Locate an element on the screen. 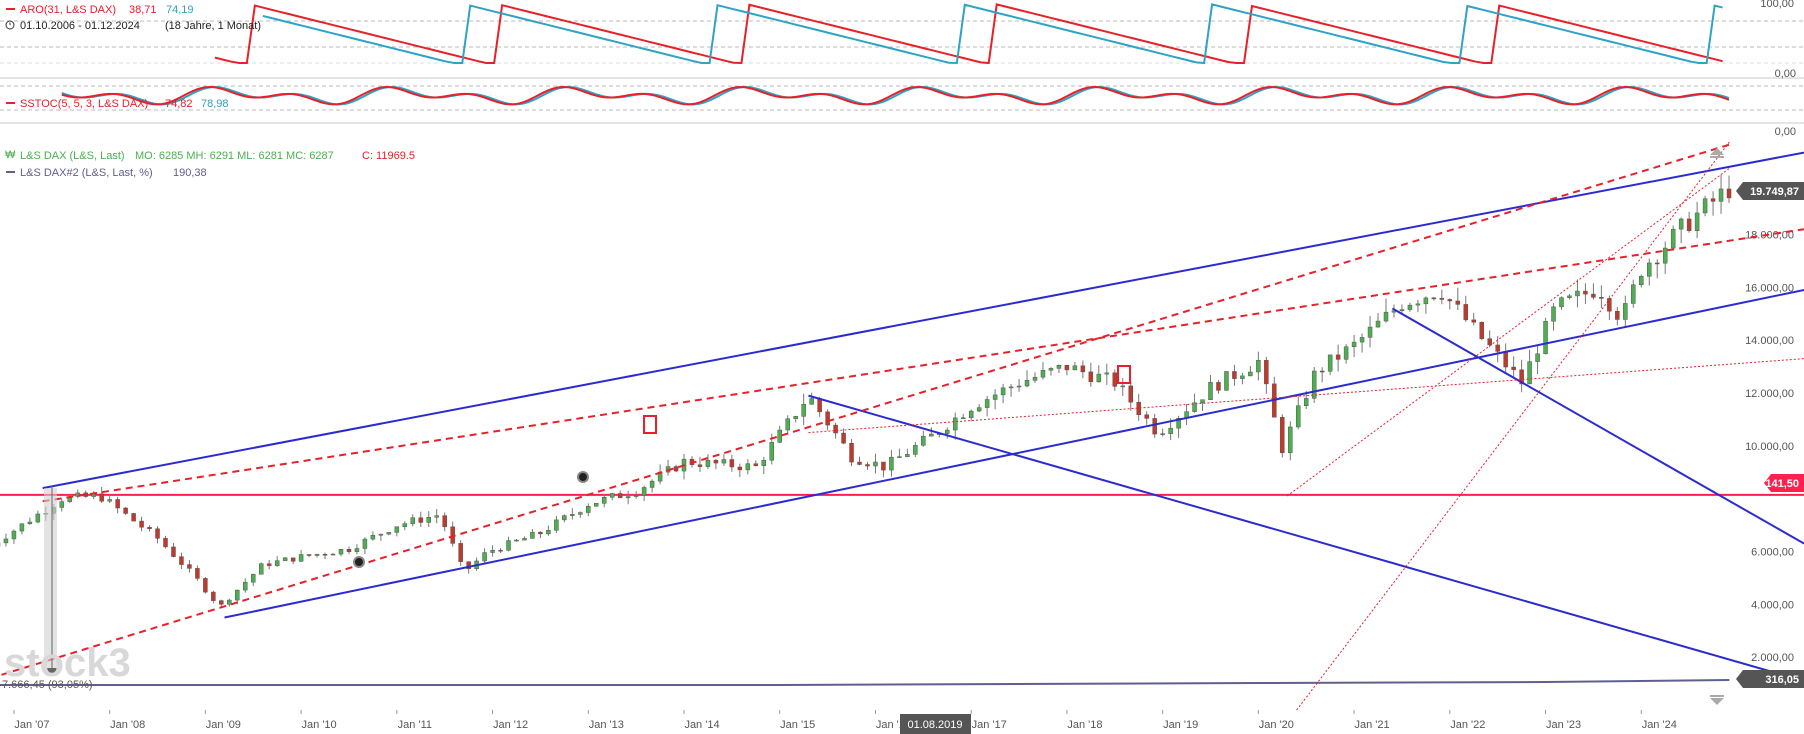 The height and width of the screenshot is (734, 1804). sstoc-legend-name: SSTOC(5, 5, 3, L&S DAX) is located at coordinates (84, 104).